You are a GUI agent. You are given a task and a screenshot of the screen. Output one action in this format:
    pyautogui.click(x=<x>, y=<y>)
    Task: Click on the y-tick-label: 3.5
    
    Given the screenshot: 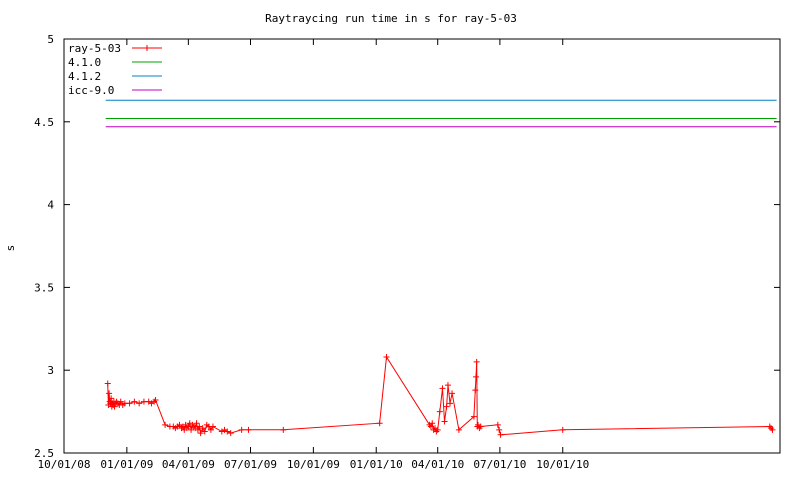 What is the action you would take?
    pyautogui.click(x=44, y=287)
    